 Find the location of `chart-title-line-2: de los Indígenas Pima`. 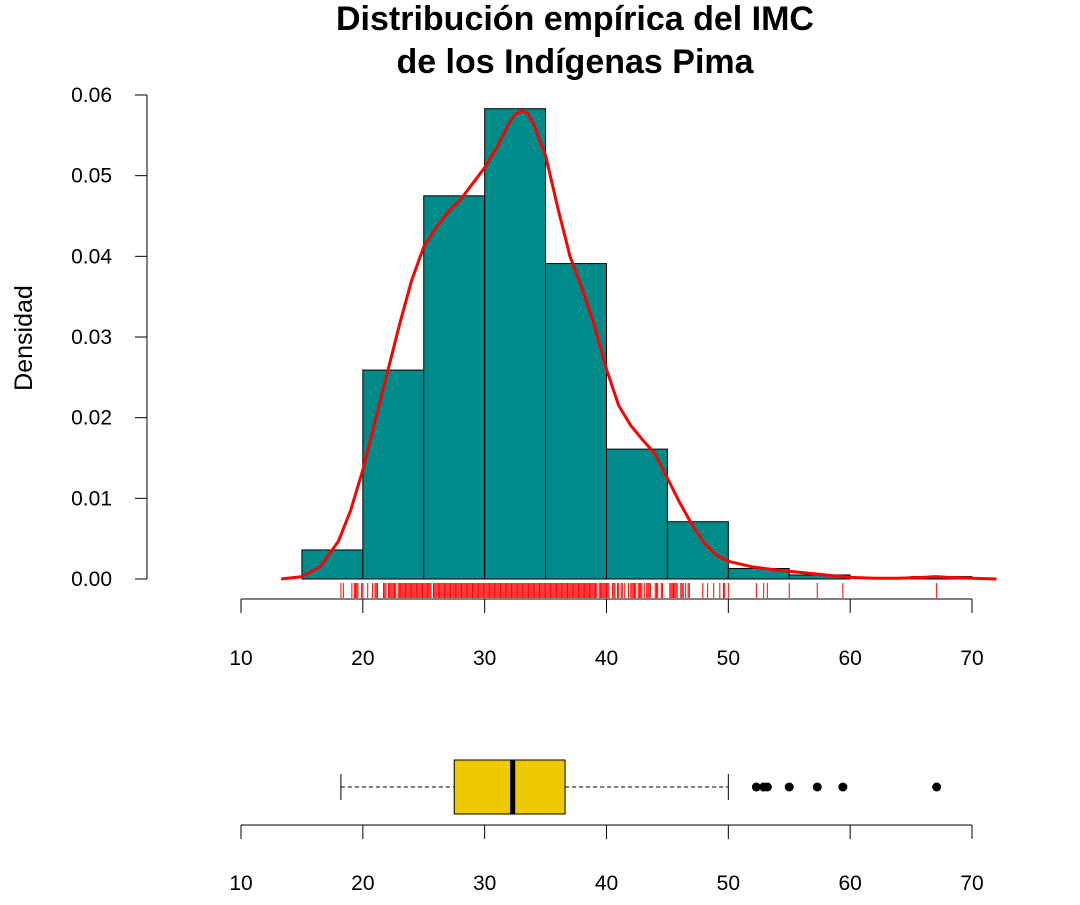

chart-title-line-2: de los Indígenas Pima is located at coordinates (575, 62).